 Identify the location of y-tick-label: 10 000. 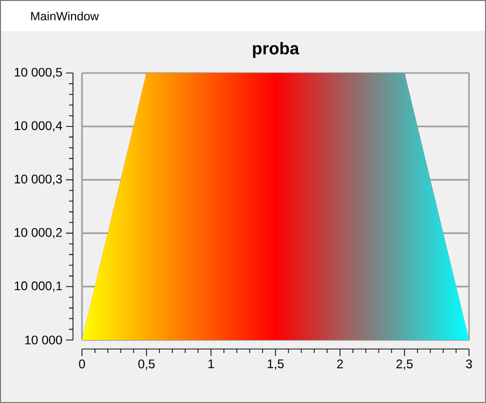
(43, 340).